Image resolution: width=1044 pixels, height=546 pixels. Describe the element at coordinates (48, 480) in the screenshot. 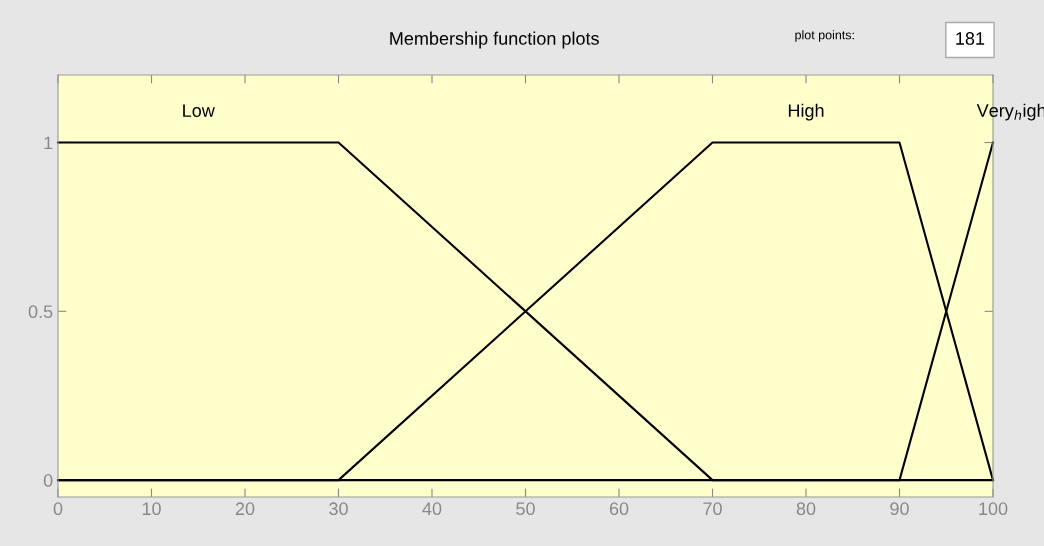

I see `y-tick-label: 0` at that location.